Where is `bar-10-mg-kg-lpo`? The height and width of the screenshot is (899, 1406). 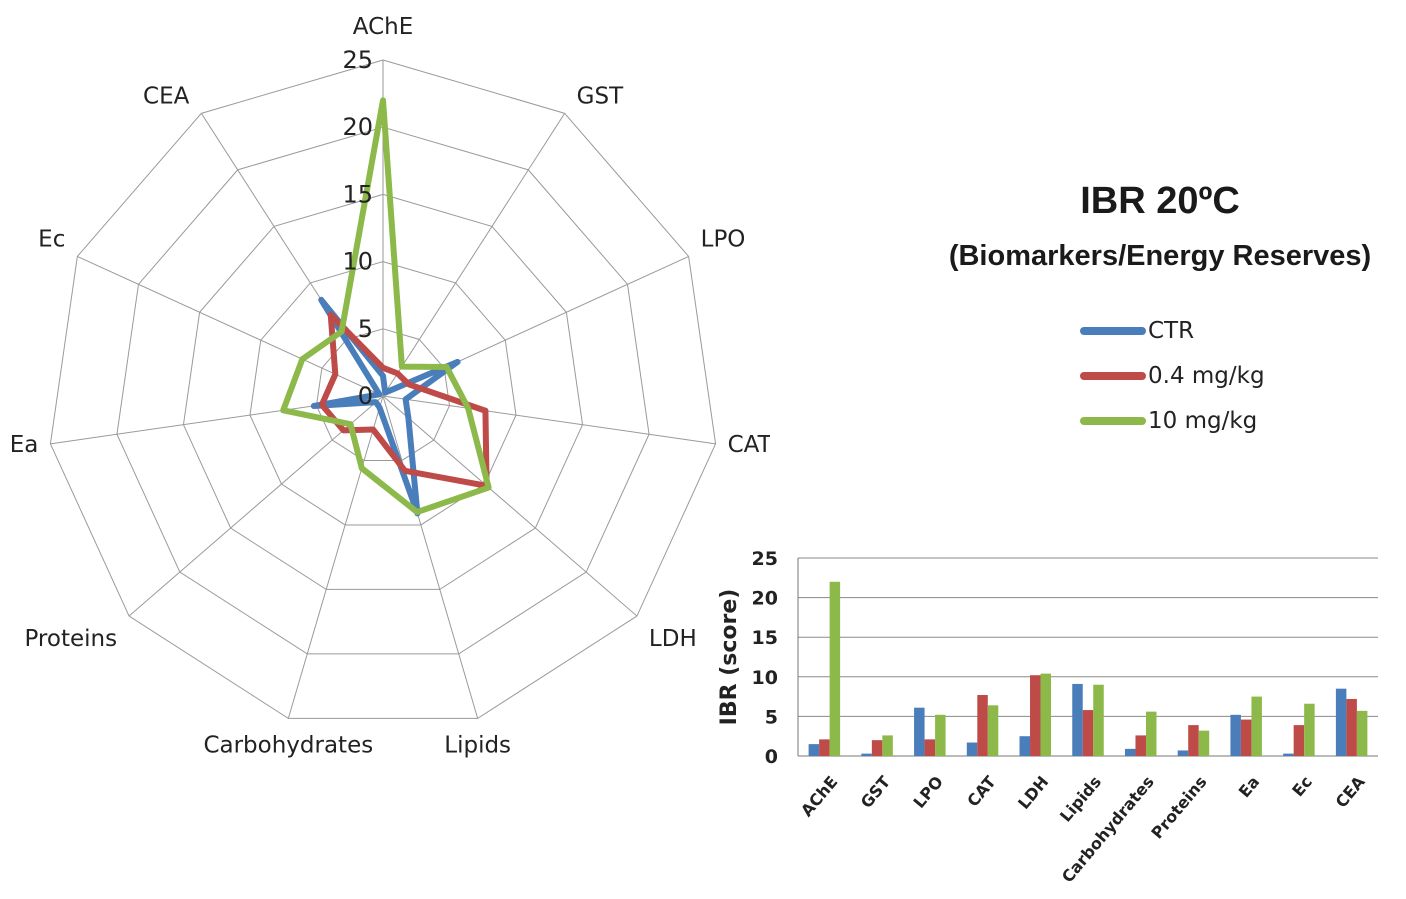 bar-10-mg-kg-lpo is located at coordinates (940, 735).